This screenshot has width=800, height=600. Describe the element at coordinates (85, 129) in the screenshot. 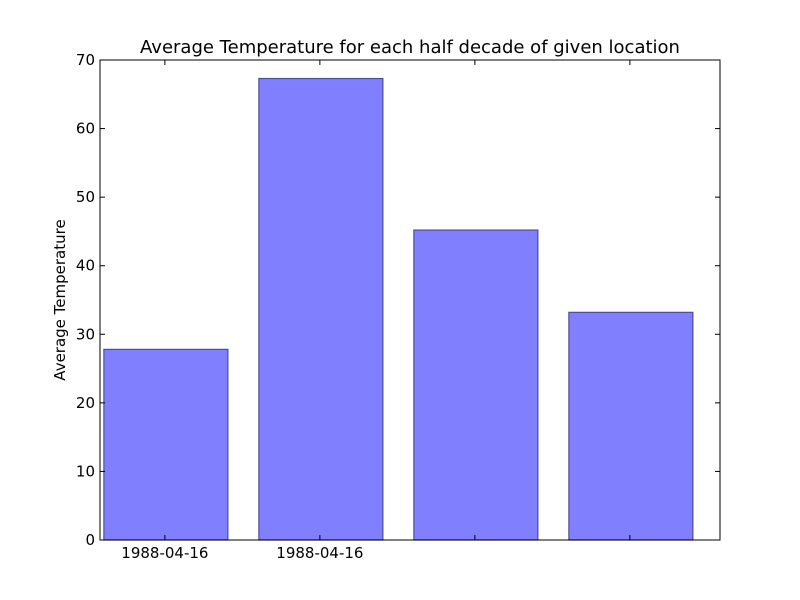

I see `y-tick-label-6: 60` at that location.